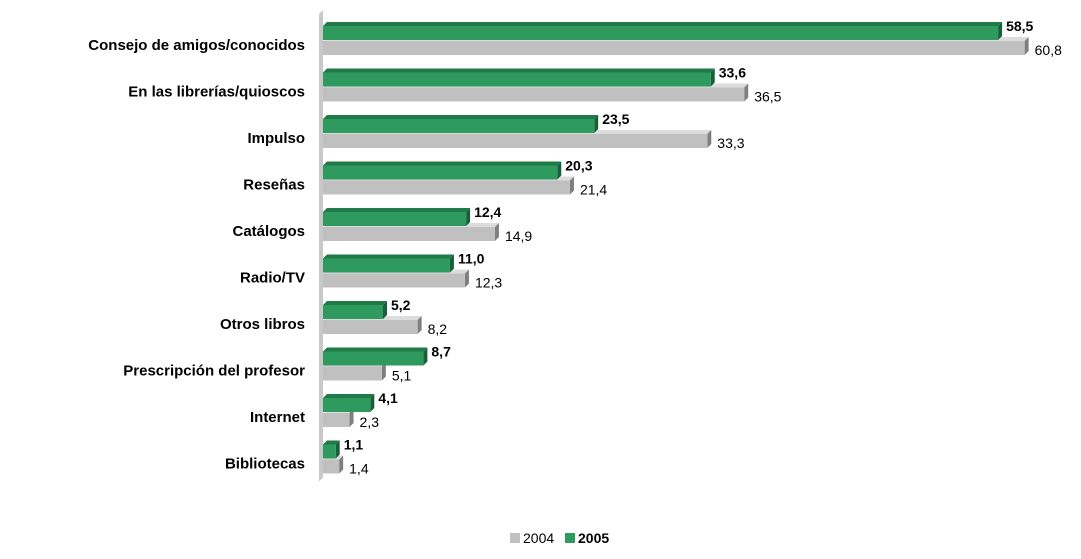  Describe the element at coordinates (388, 398) in the screenshot. I see `data-label-2005: 4,1` at that location.